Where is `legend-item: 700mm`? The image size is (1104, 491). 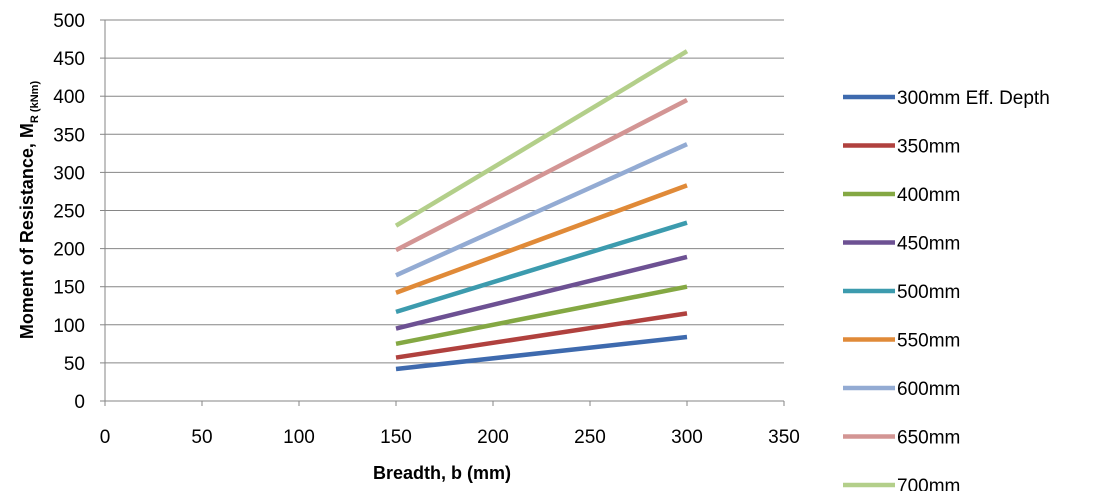 legend-item: 700mm is located at coordinates (901, 483).